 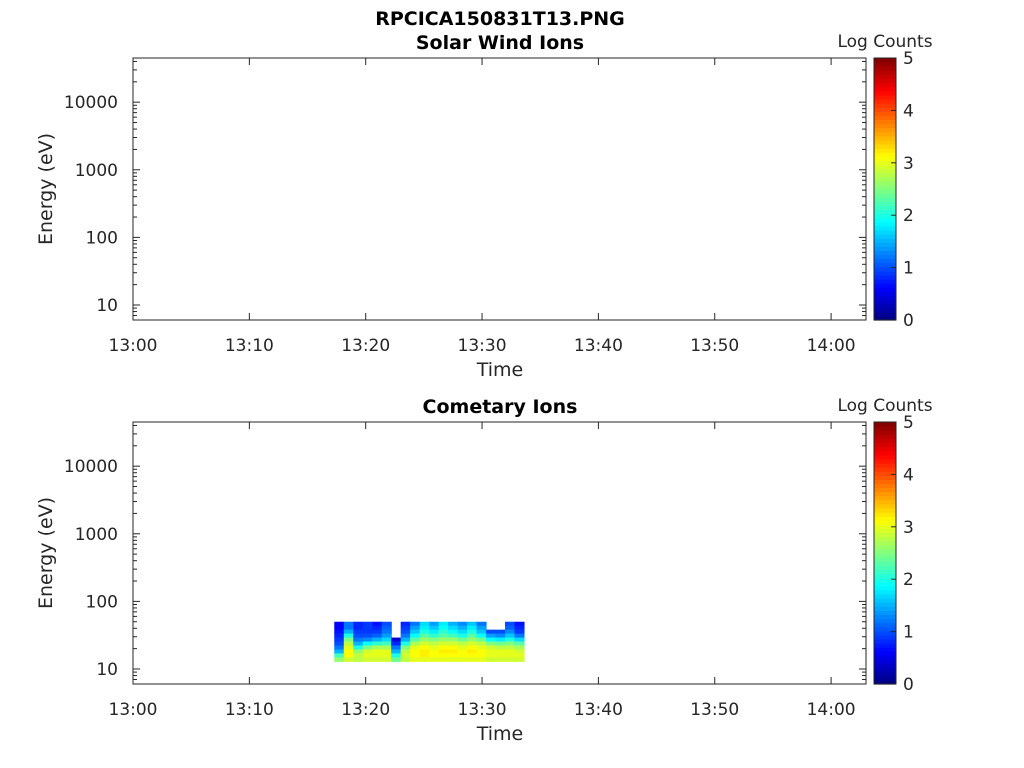 I want to click on y-tick-label: 10, so click(x=107, y=670).